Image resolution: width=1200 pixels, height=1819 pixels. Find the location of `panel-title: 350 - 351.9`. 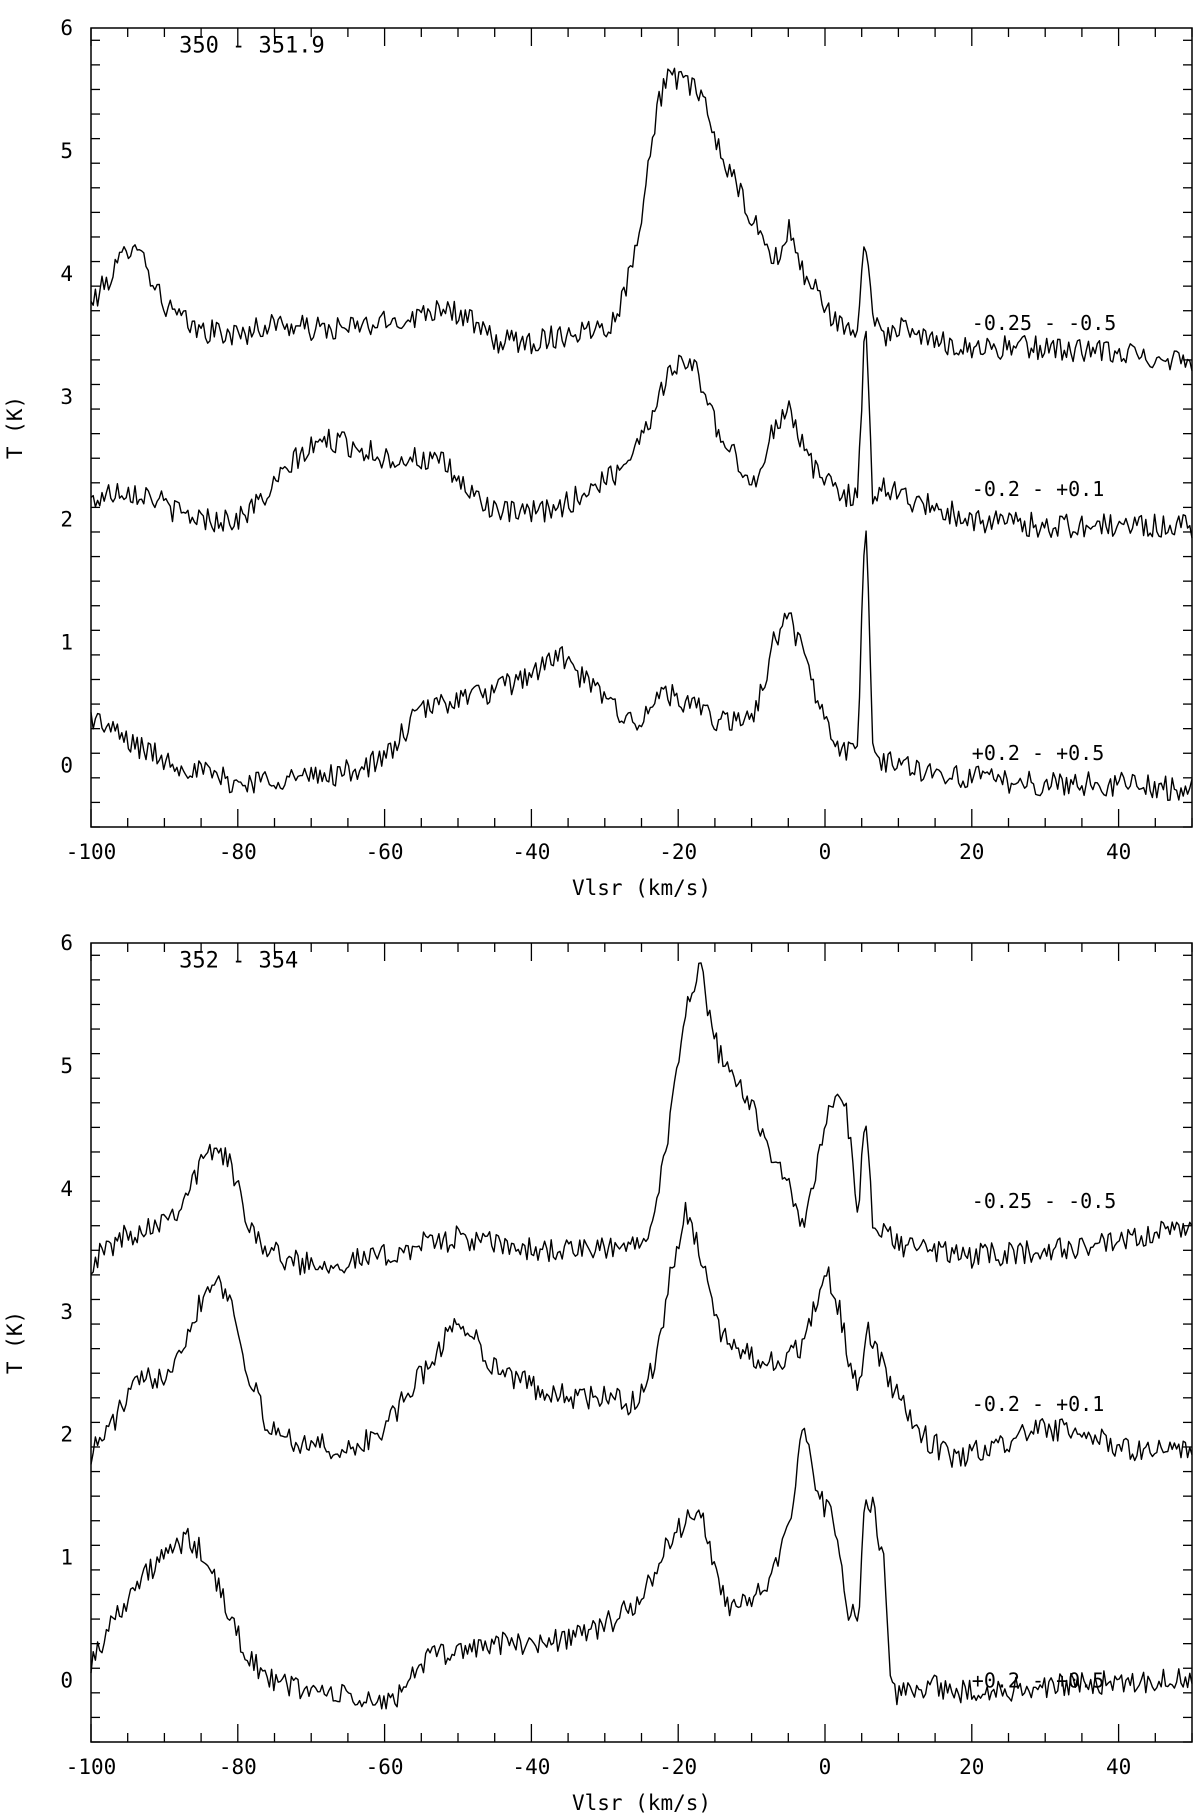

panel-title: 350 - 351.9 is located at coordinates (252, 46).